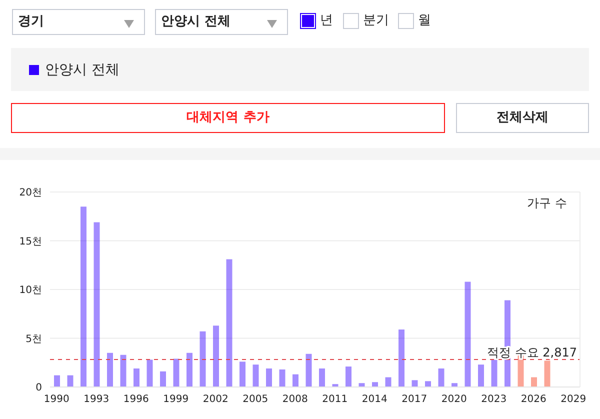 Image resolution: width=600 pixels, height=419 pixels. Describe the element at coordinates (424, 21) in the screenshot. I see `text: 월` at that location.